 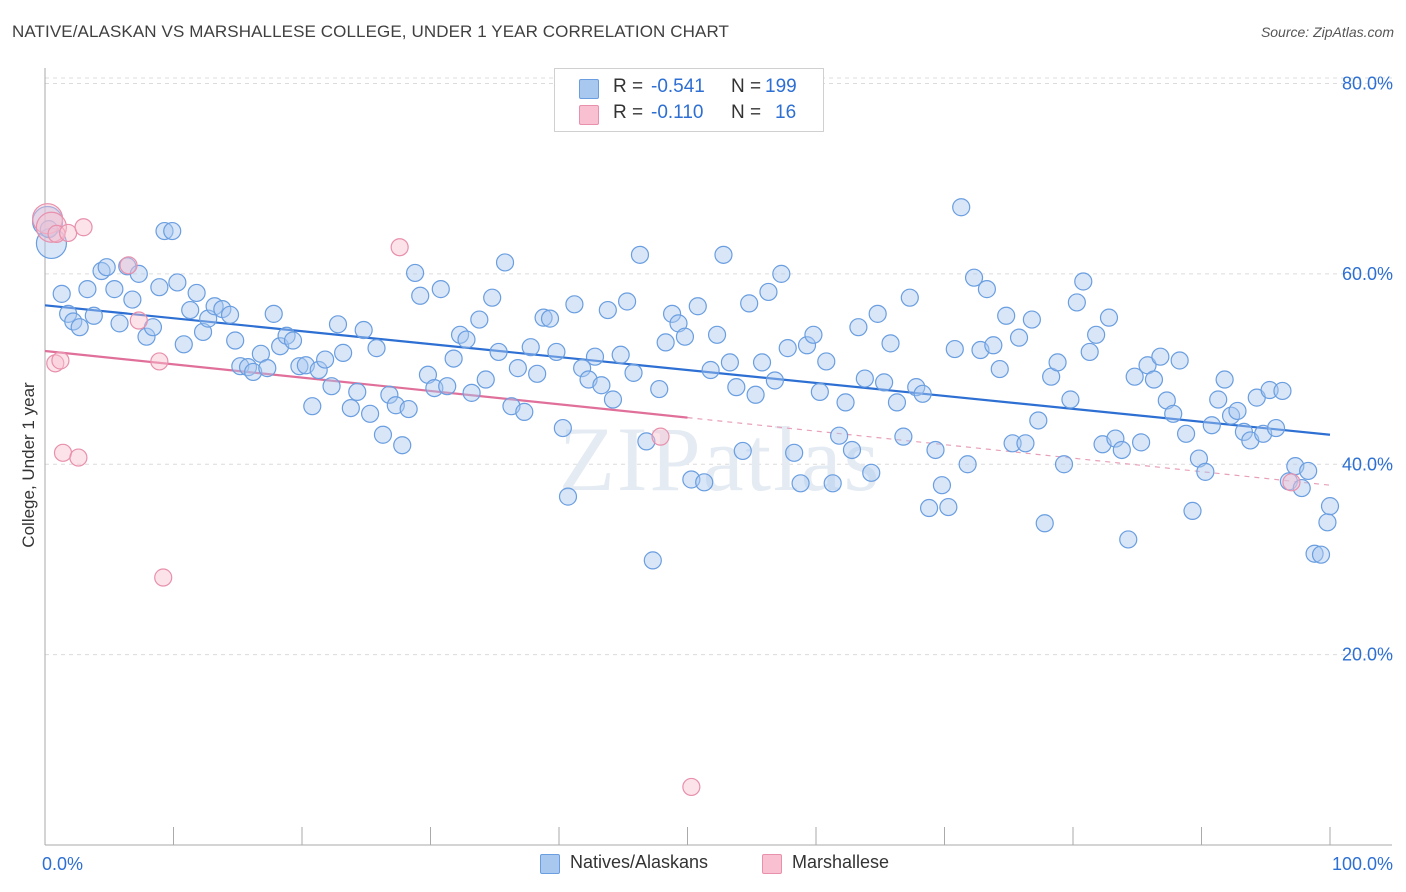 What do you see at coordinates (1367, 84) in the screenshot?
I see `y-tick-label: 80.0%` at bounding box center [1367, 84].